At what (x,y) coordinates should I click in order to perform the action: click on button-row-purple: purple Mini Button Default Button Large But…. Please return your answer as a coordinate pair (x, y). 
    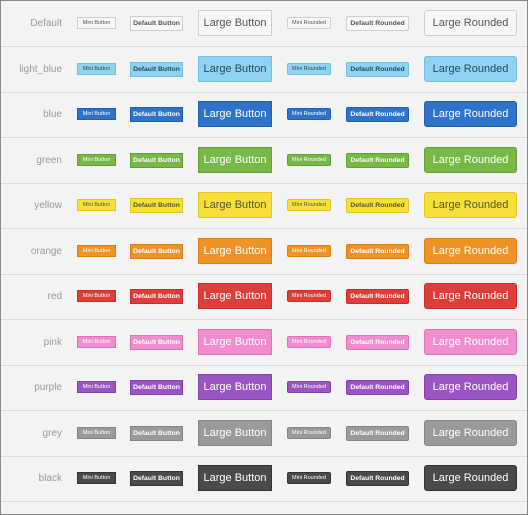
    Looking at the image, I should click on (264, 388).